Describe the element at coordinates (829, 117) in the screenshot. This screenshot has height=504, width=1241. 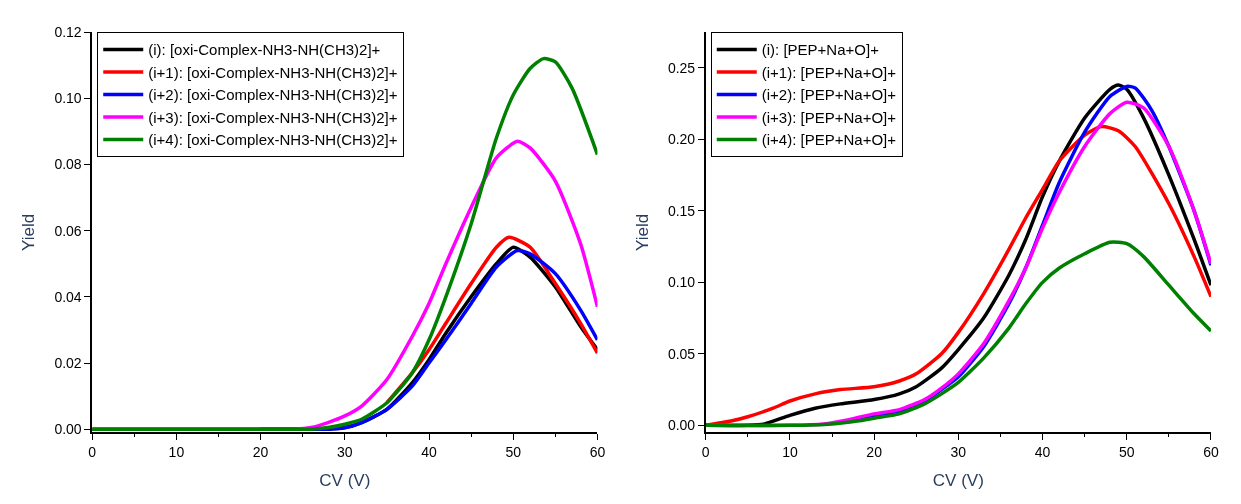
I see `legend-label: (i+3): [PEP+Na+O]+` at that location.